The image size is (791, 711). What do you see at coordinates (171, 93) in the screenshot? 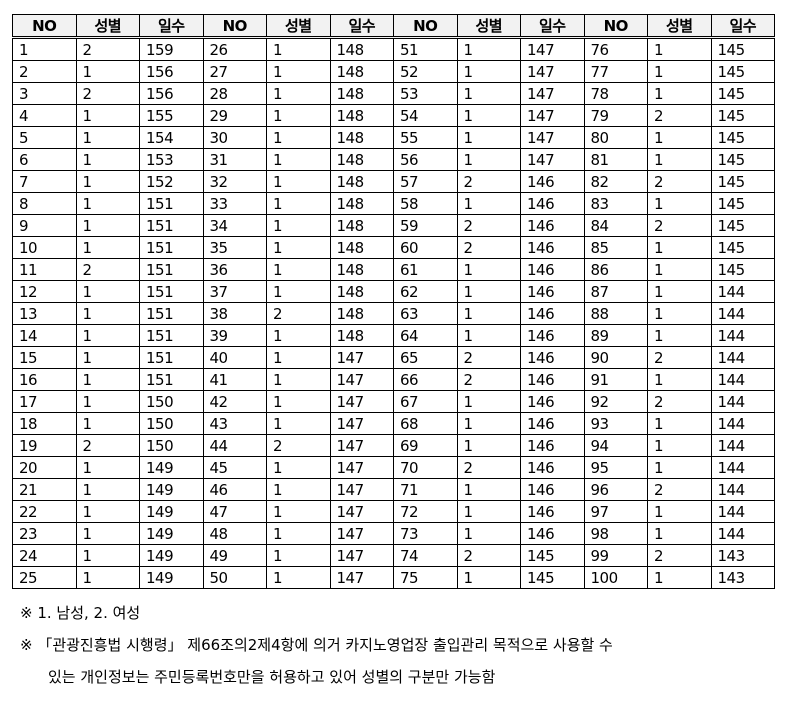
I see `cell-days: 156` at bounding box center [171, 93].